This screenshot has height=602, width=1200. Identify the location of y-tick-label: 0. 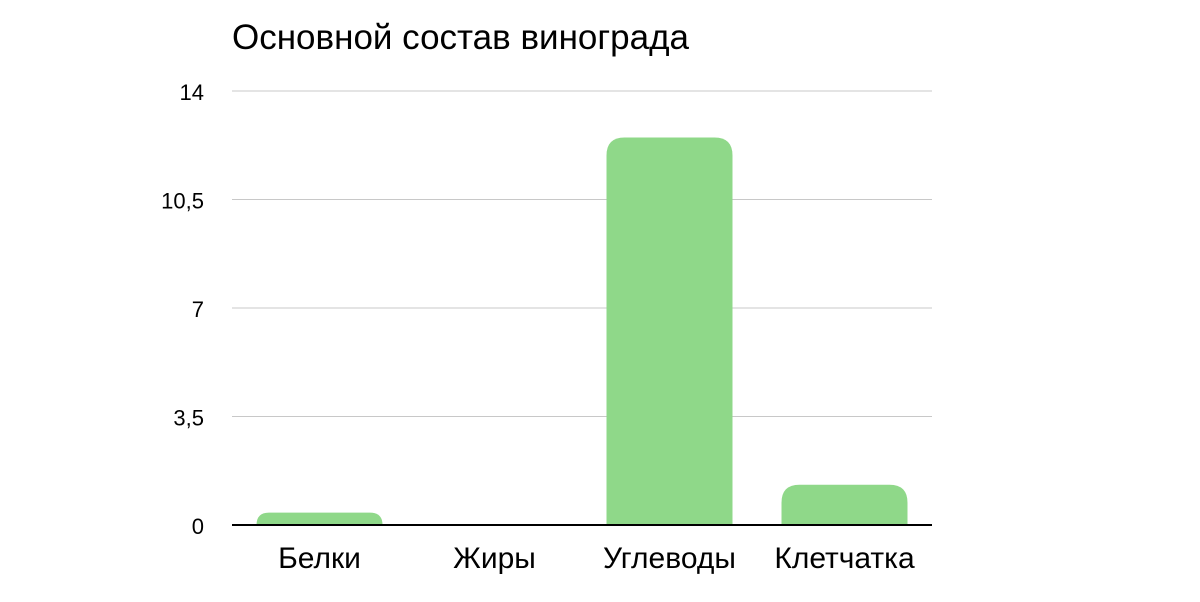
(198, 526).